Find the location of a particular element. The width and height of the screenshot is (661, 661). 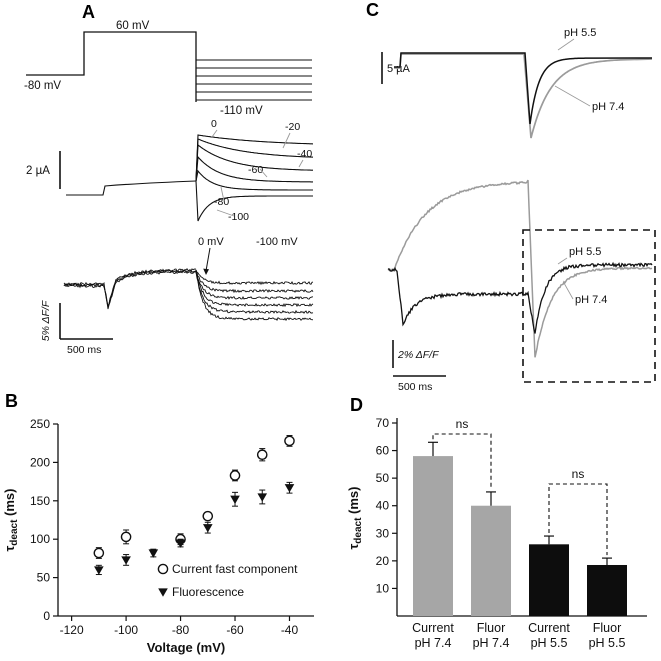

panel-c-current-traces: 5 µA pH 5.5 pH 7.4 is located at coordinates (517, 83).